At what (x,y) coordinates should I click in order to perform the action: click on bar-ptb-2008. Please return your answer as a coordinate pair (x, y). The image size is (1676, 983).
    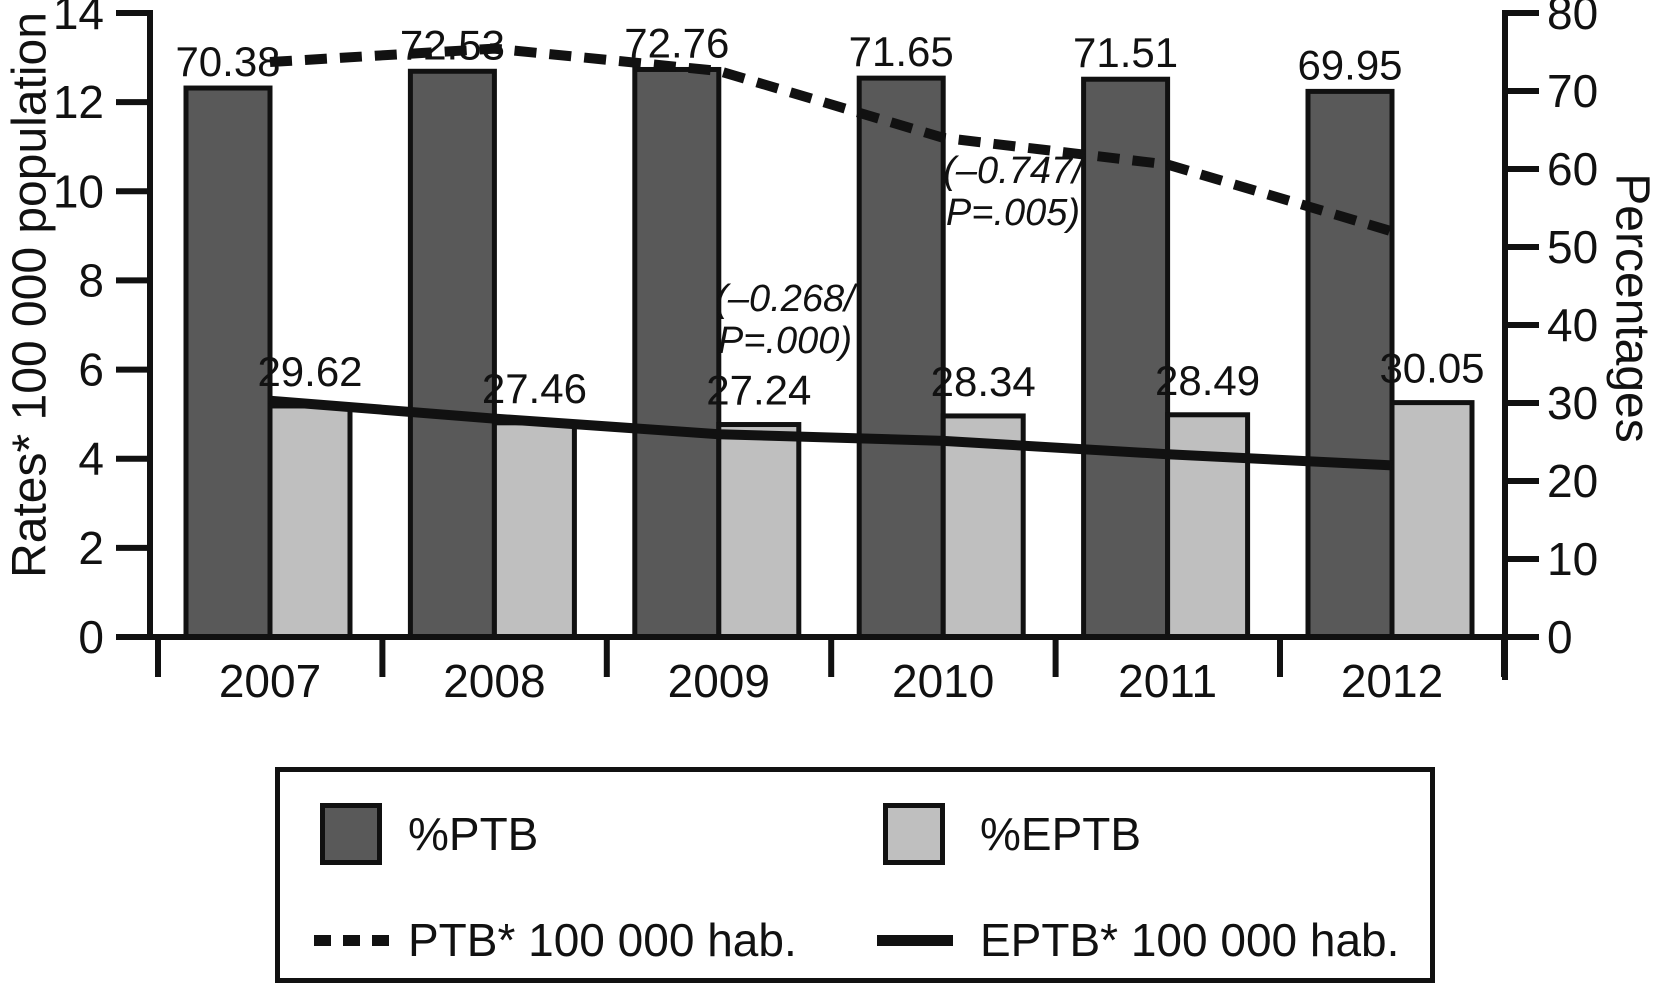
    Looking at the image, I should click on (452, 354).